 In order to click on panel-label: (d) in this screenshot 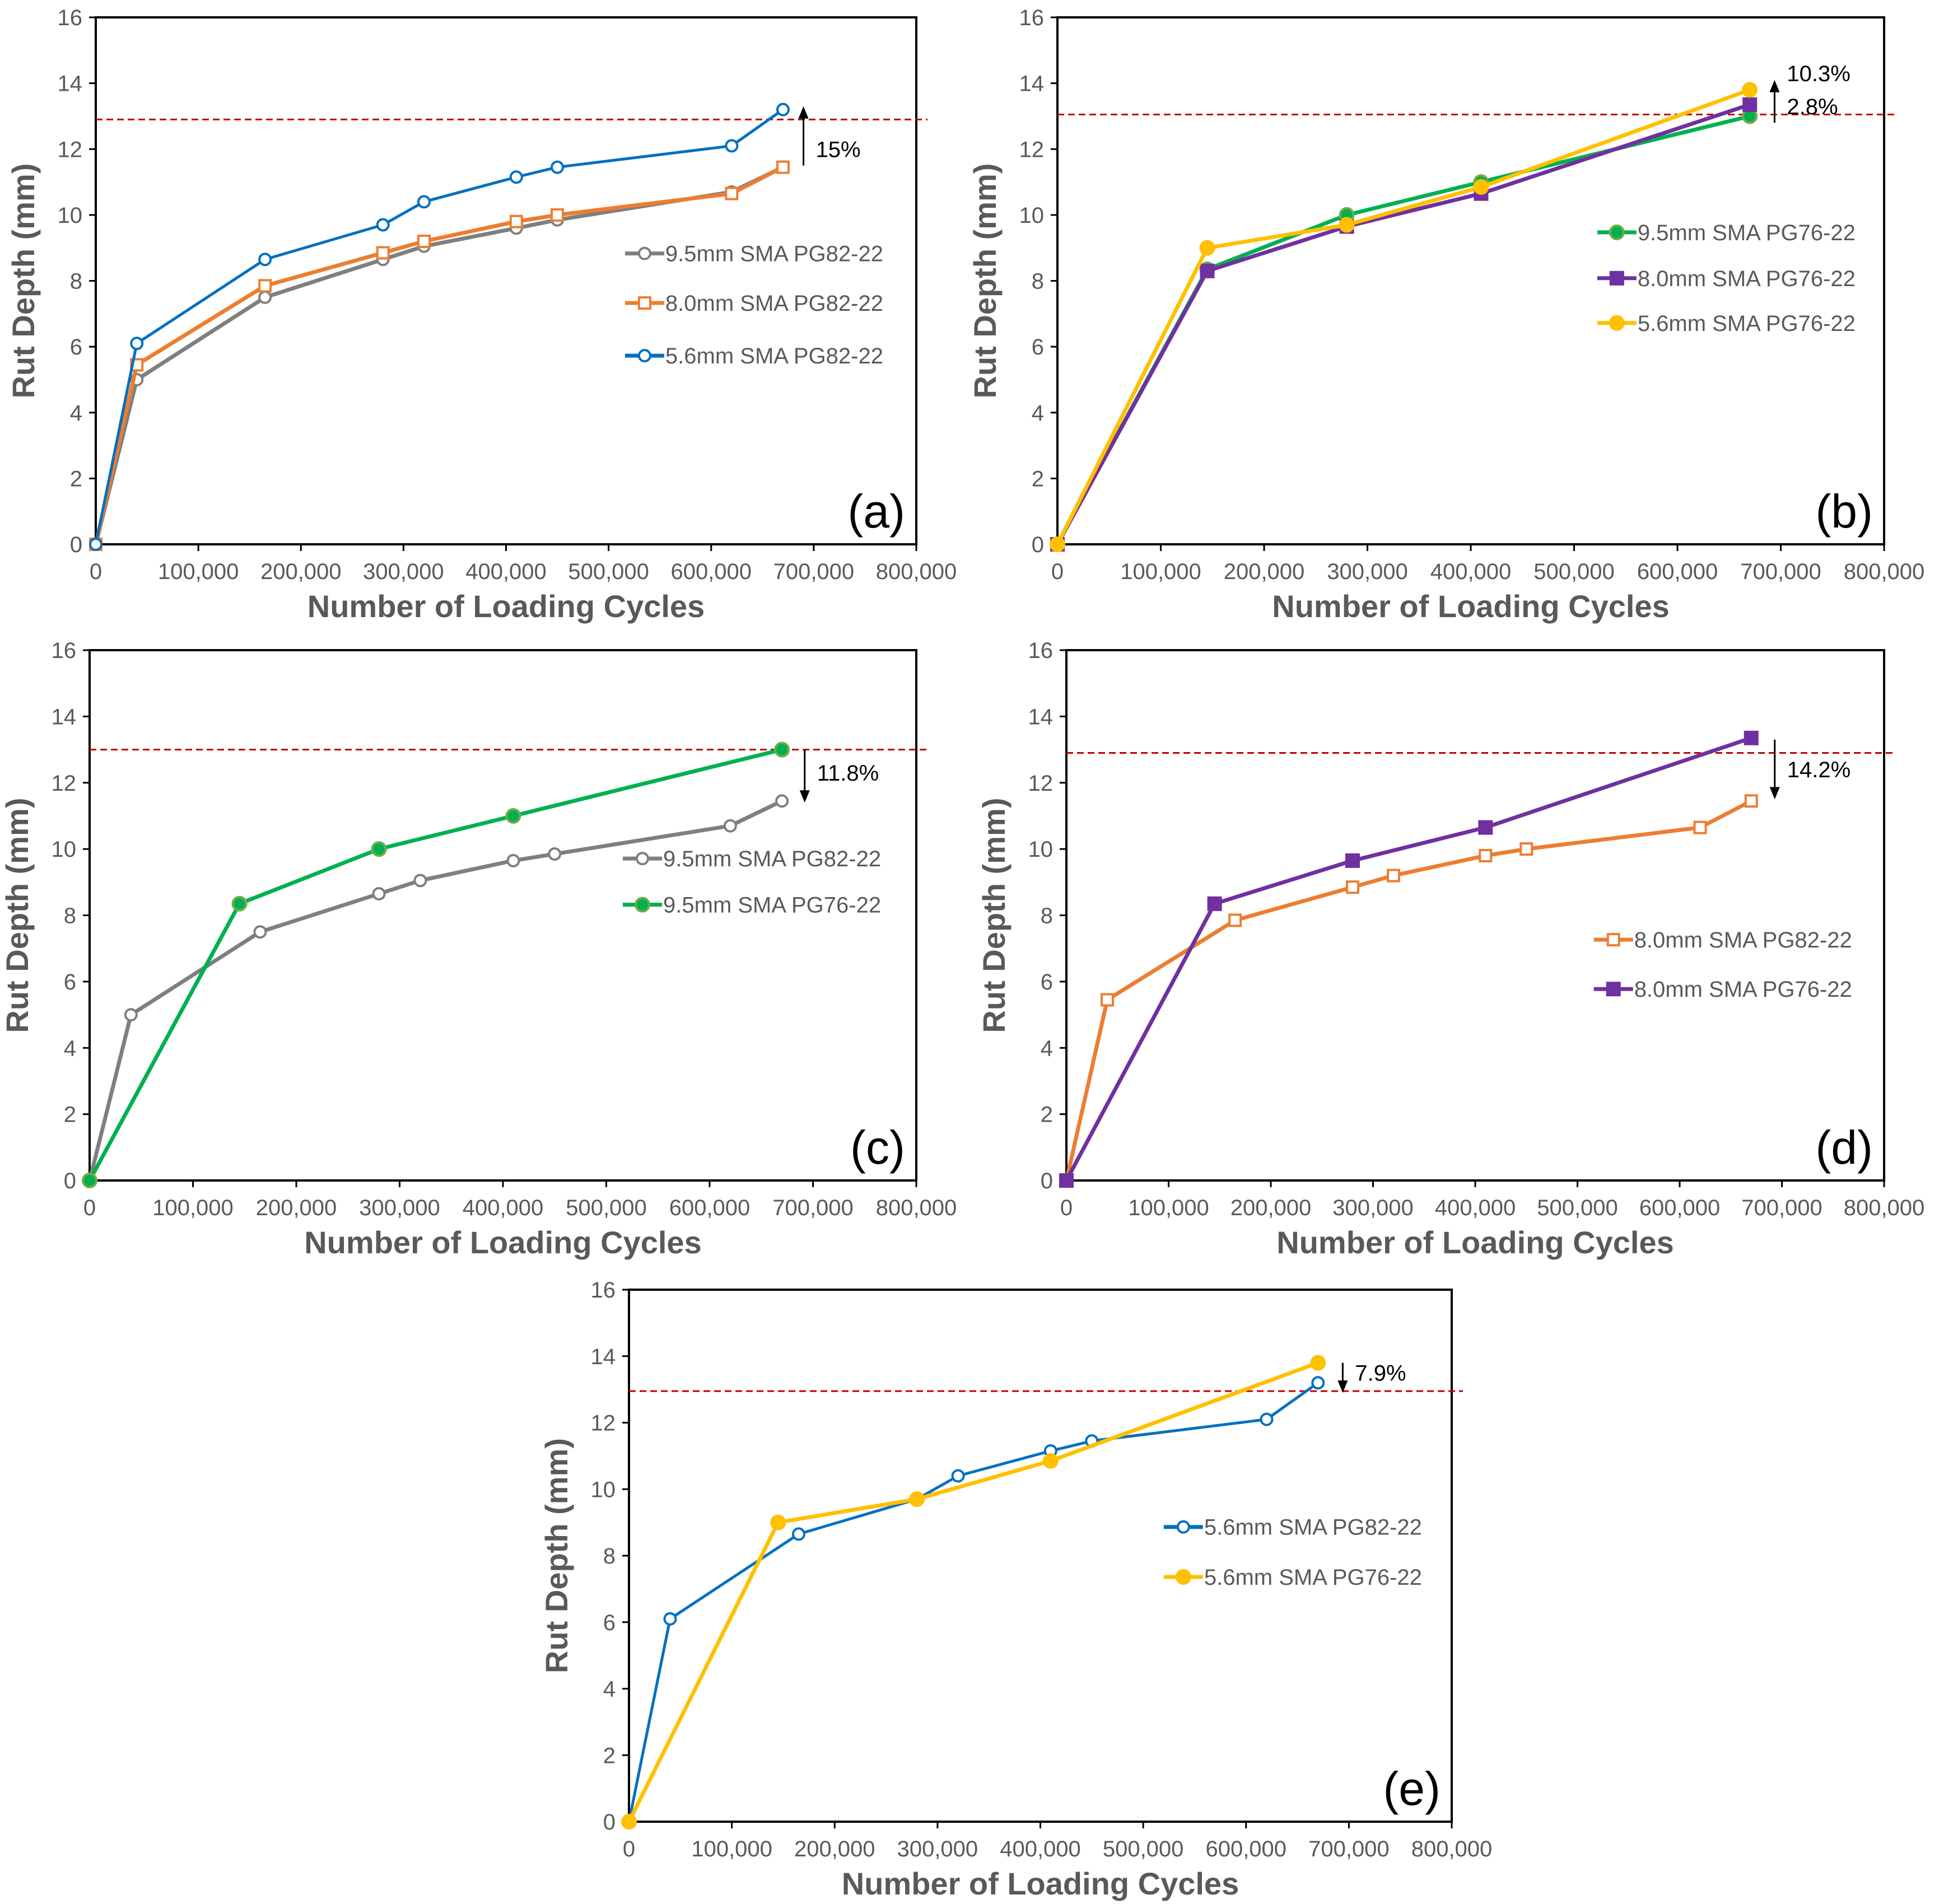, I will do `click(1844, 1148)`.